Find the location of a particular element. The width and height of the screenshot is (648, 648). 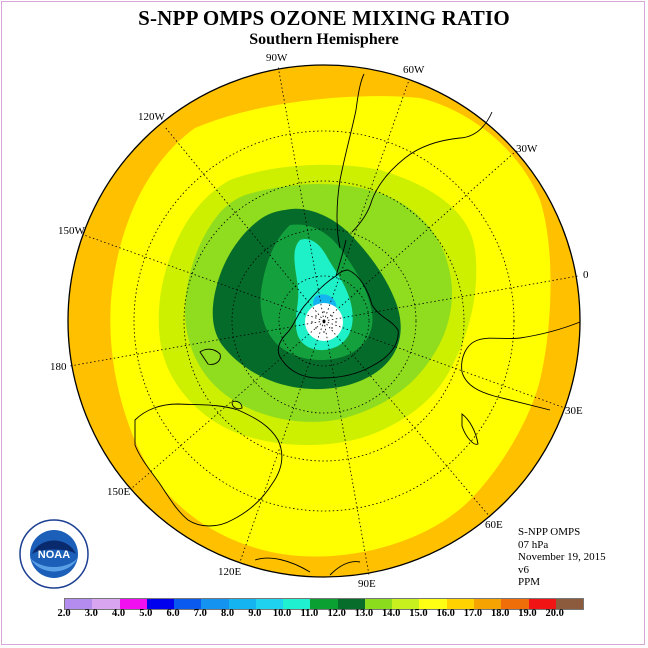

africa-coast is located at coordinates (521, 366).